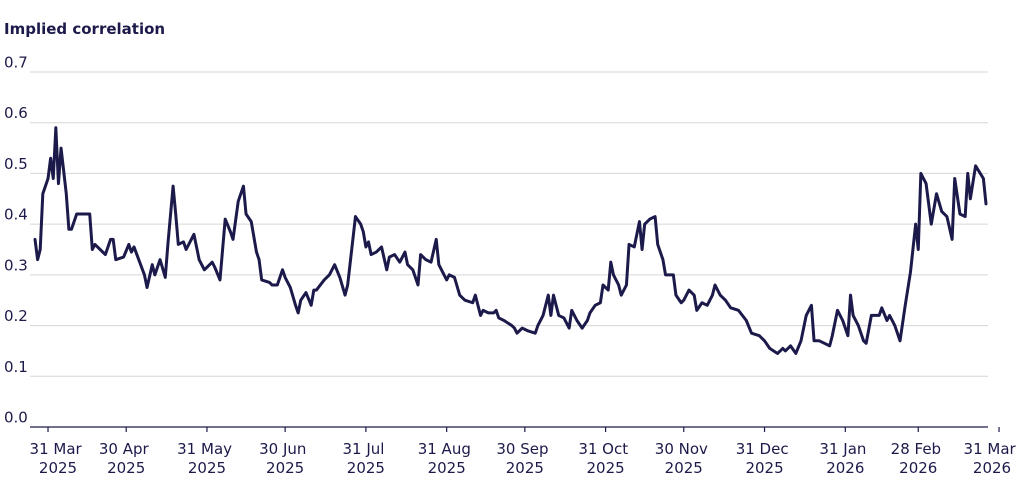 This screenshot has width=1024, height=503. Describe the element at coordinates (605, 458) in the screenshot. I see `x-tick-label: 31 Oct 2025` at that location.